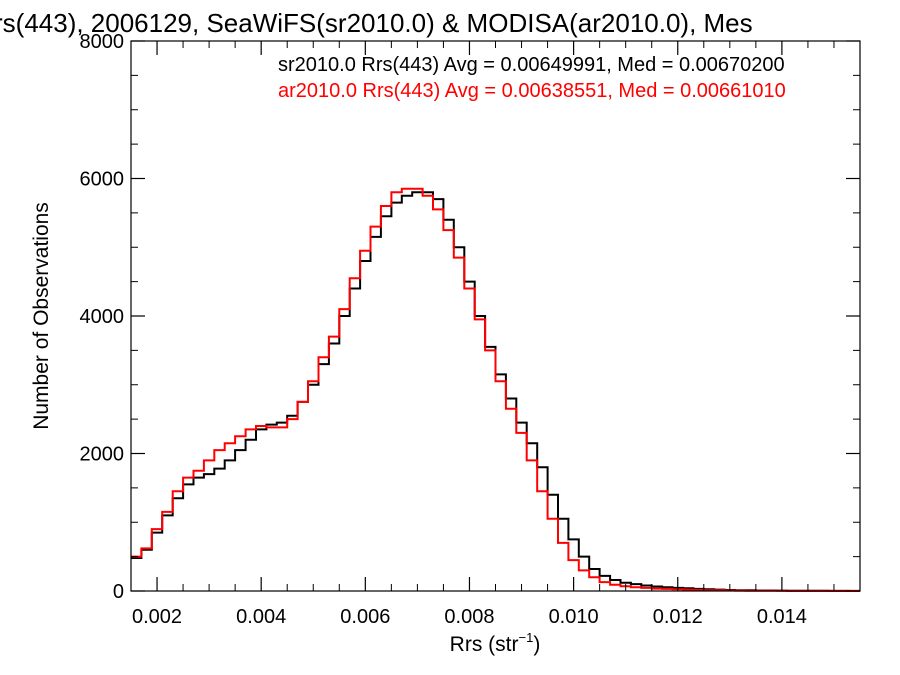 This screenshot has height=675, width=900. I want to click on x-tick-label: 0.008, so click(469, 617).